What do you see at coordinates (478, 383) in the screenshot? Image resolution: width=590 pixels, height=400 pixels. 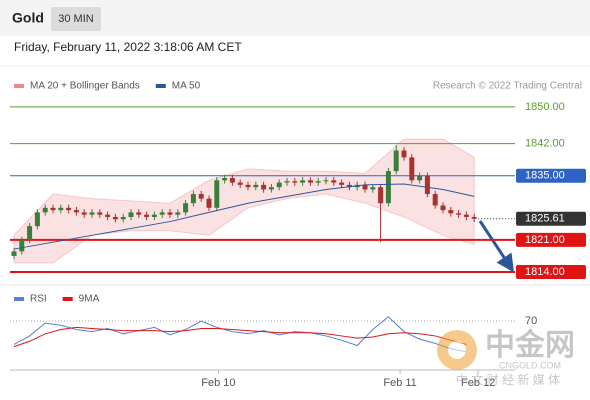 I see `x-tick-label: Feb 12` at bounding box center [478, 383].